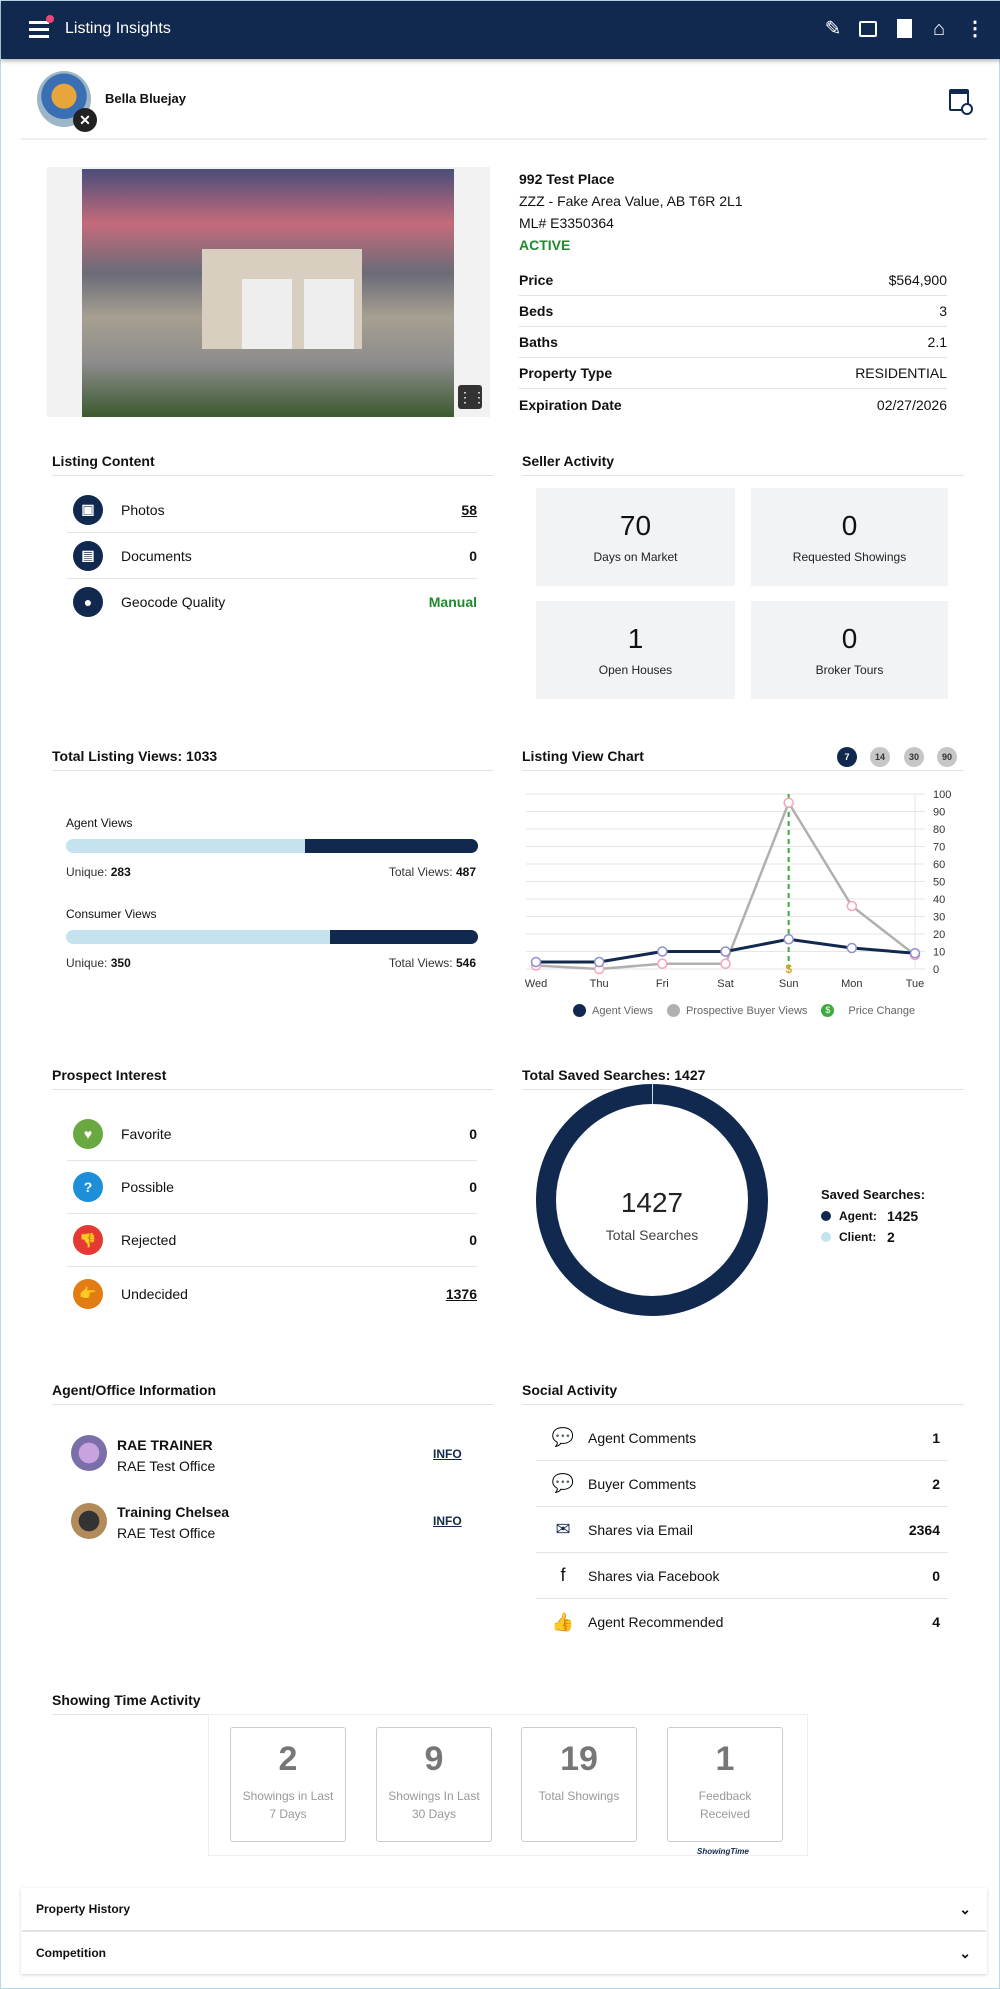  Describe the element at coordinates (642, 1483) in the screenshot. I see `item-label: Buyer Comments` at that location.